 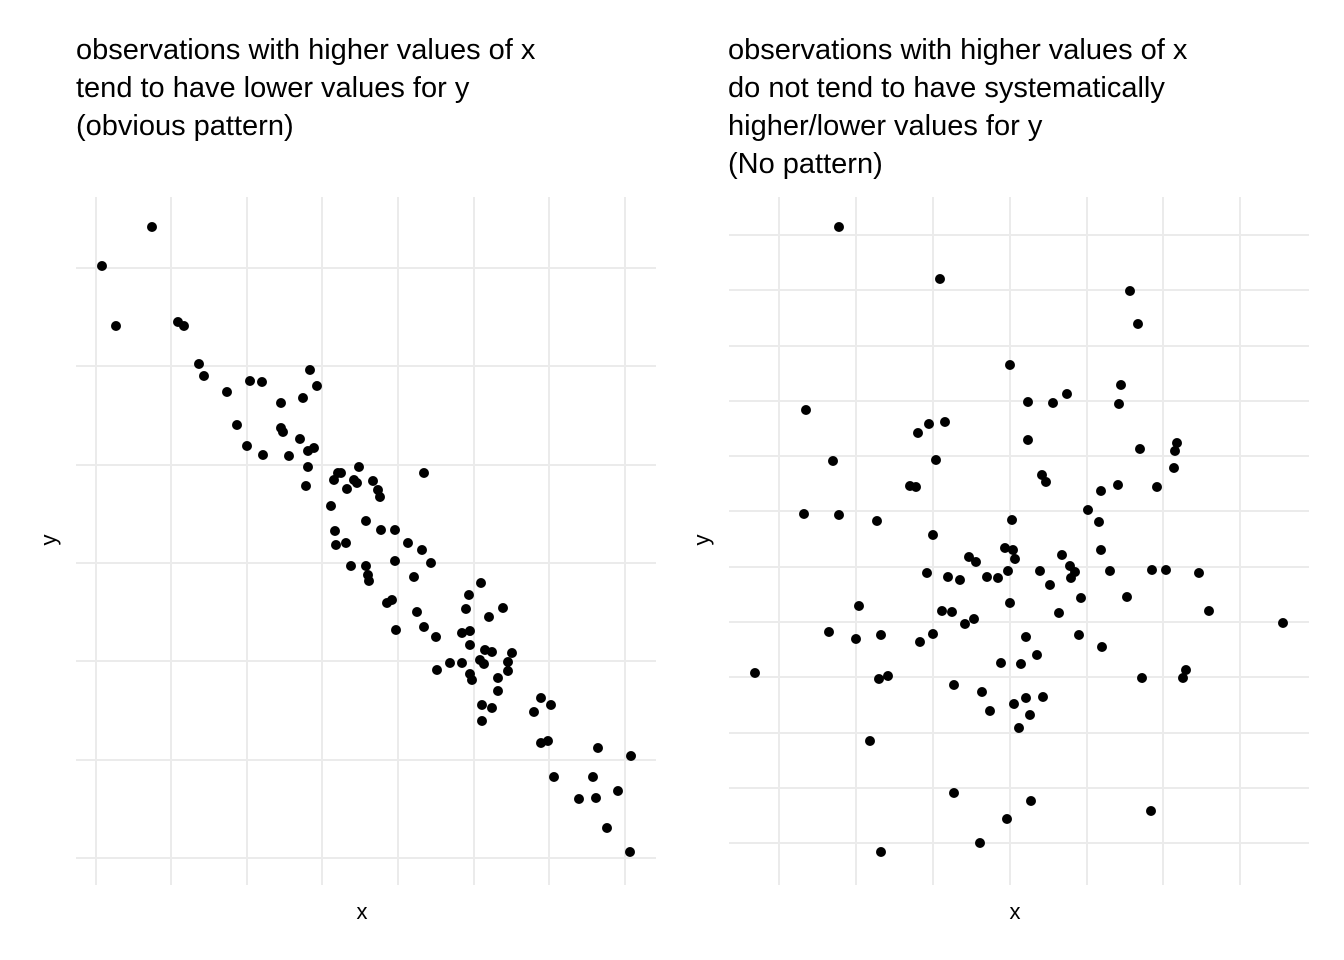 What do you see at coordinates (1015, 911) in the screenshot?
I see `x-axis-label: x` at bounding box center [1015, 911].